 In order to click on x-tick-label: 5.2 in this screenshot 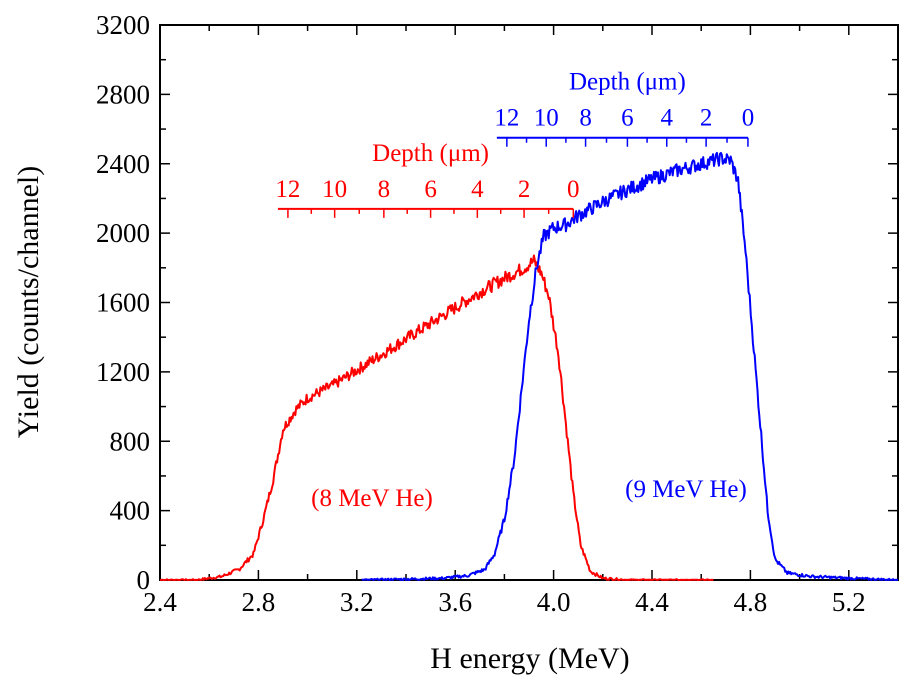, I will do `click(849, 602)`.